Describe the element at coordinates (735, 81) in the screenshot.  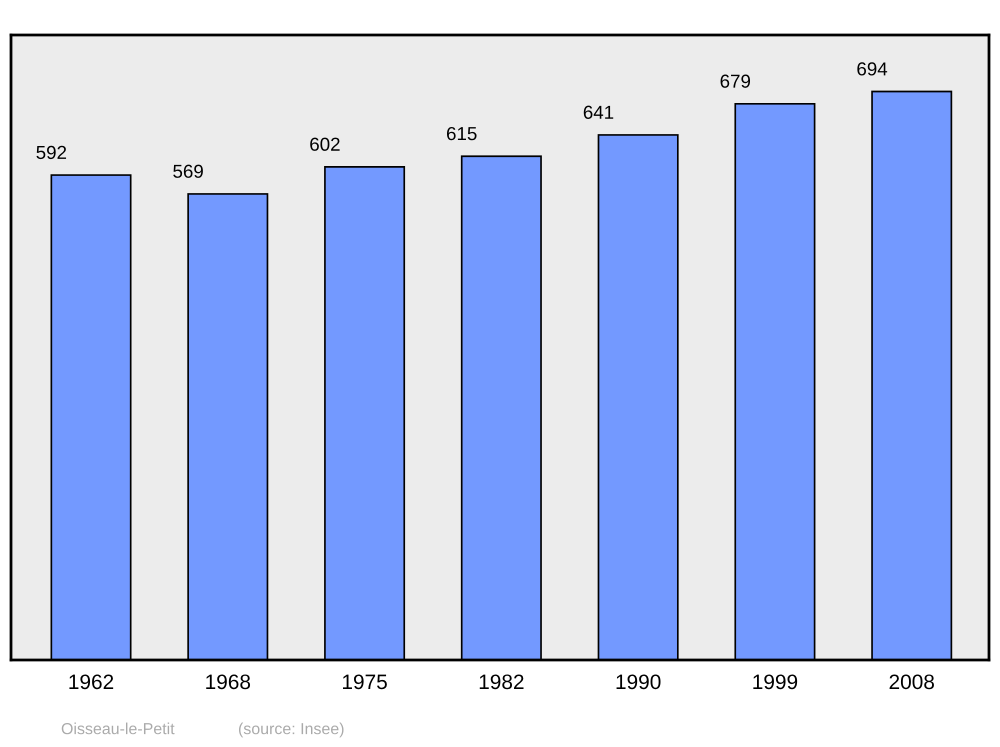
I see `data-label: 679` at that location.